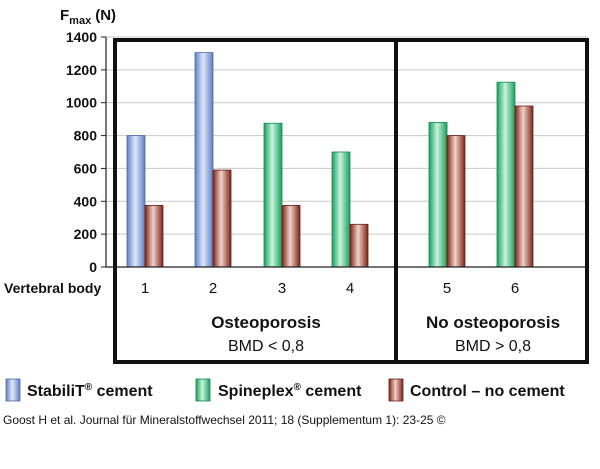  I want to click on y-tick-label: 0, so click(93, 267).